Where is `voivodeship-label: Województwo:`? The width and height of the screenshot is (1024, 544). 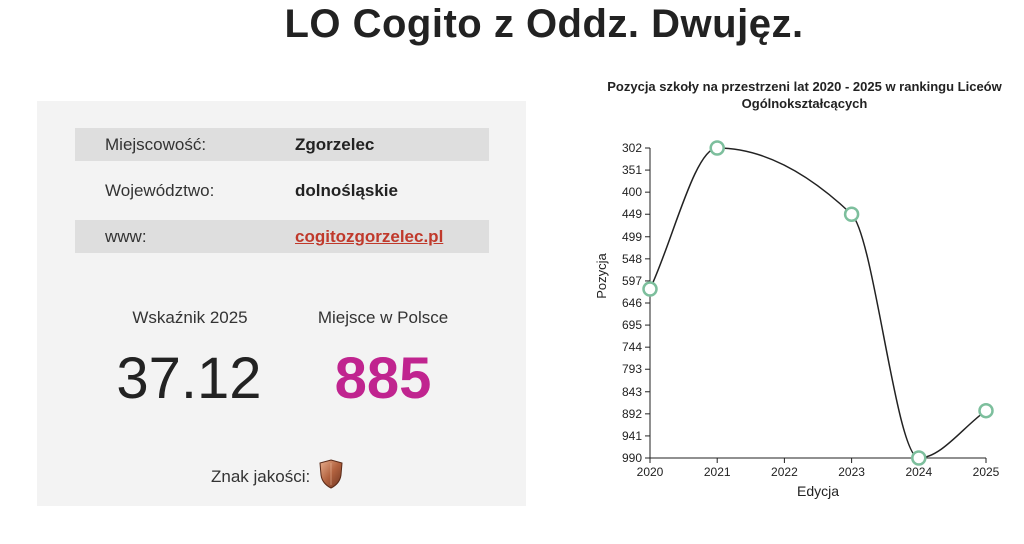
voivodeship-label: Województwo: is located at coordinates (160, 190).